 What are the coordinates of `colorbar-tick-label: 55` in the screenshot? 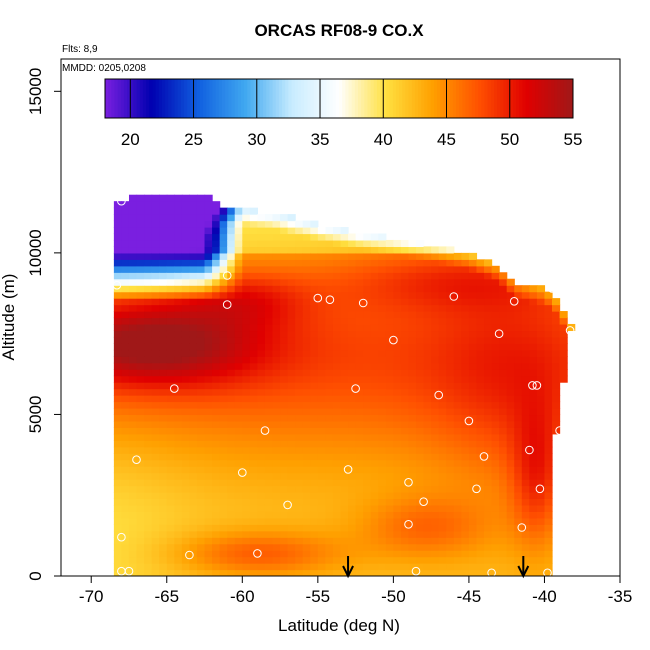 It's located at (573, 139).